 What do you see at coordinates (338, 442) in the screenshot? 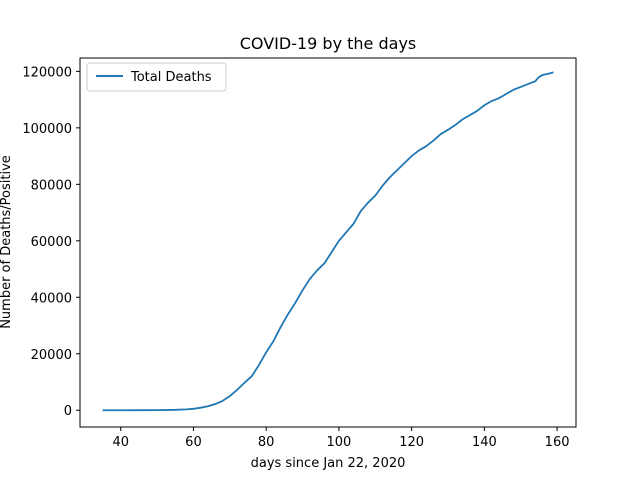
I see `x-tick-label-100: 100` at bounding box center [338, 442].